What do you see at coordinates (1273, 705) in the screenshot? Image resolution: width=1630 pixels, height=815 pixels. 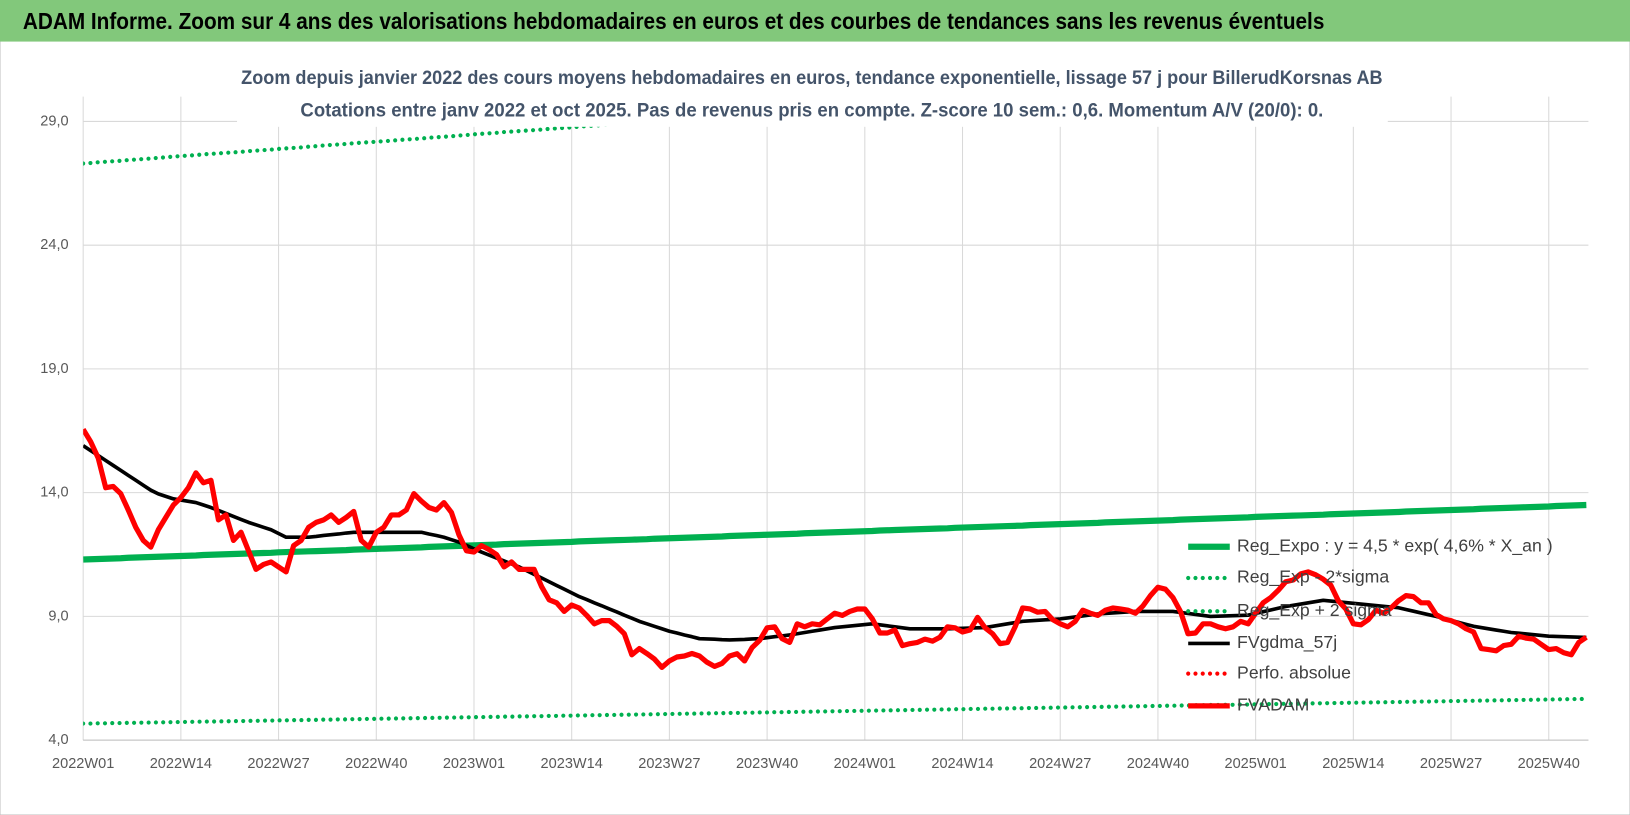 I see `legend-label: FVADAM` at bounding box center [1273, 705].